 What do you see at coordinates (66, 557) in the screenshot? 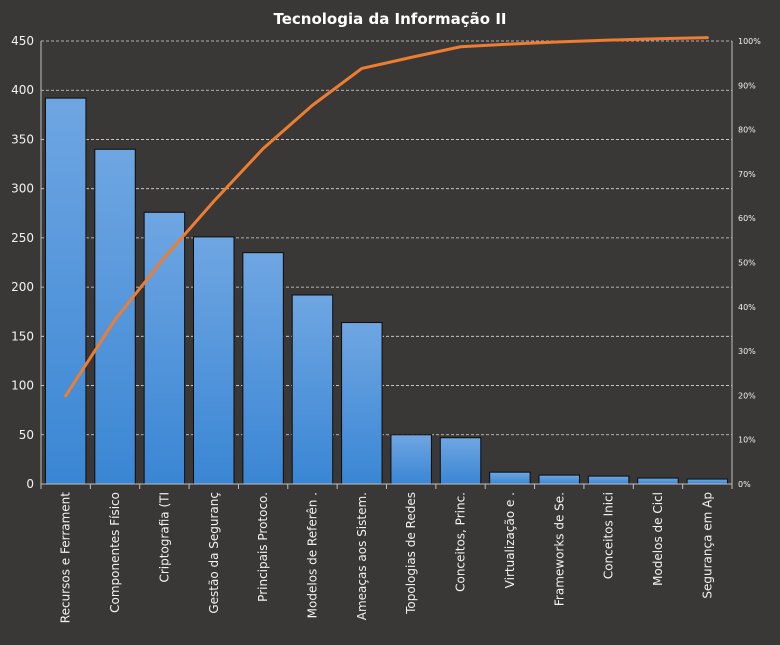
I see `x-tick-label: Recursos e Ferrament` at bounding box center [66, 557].